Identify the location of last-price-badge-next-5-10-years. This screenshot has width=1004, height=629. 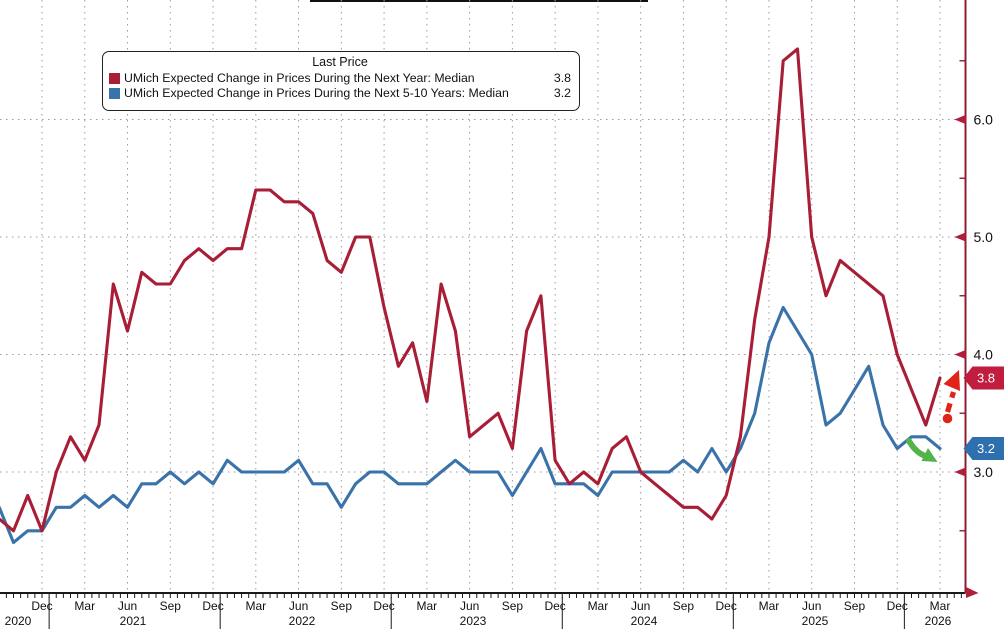
(983, 448).